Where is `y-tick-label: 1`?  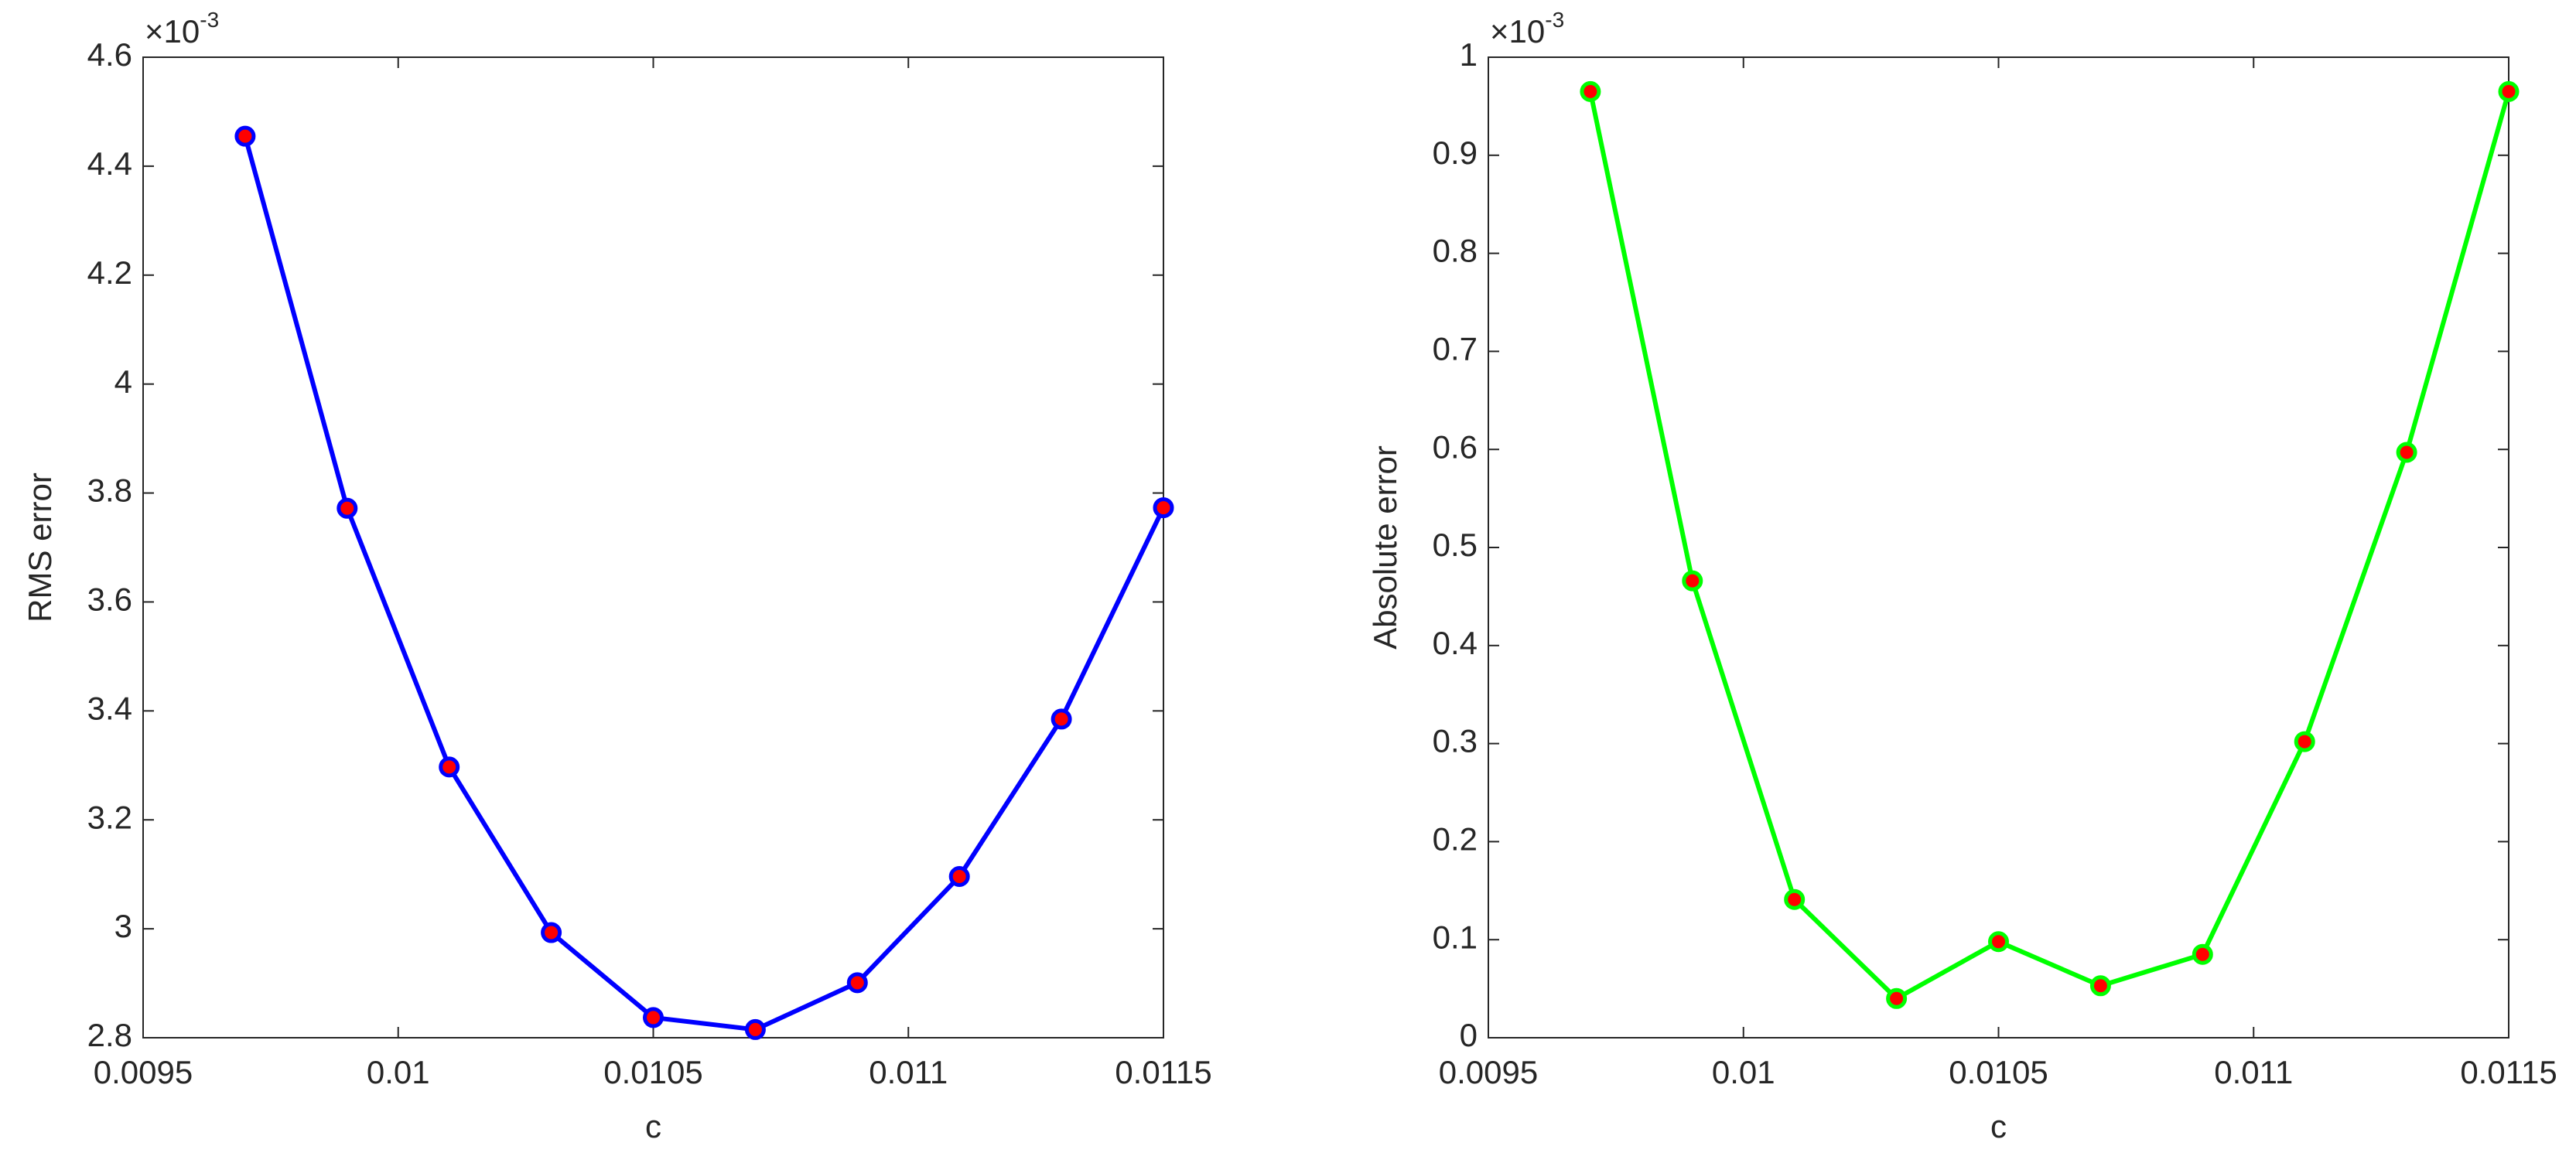 y-tick-label: 1 is located at coordinates (1469, 55).